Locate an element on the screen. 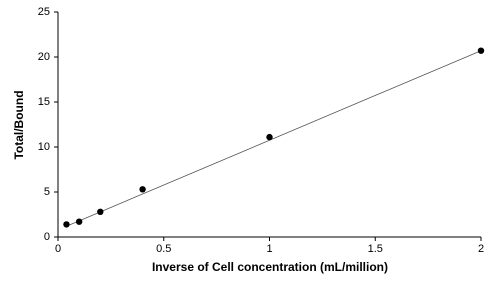 The width and height of the screenshot is (496, 282). y-tick-label: 10 is located at coordinates (44, 147).